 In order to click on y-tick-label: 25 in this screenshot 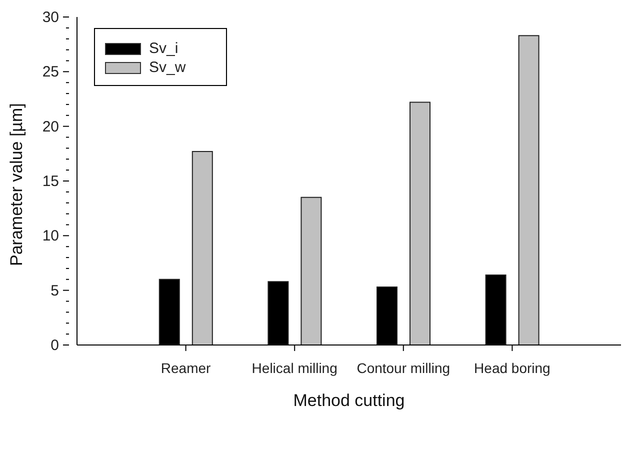, I will do `click(50, 72)`.